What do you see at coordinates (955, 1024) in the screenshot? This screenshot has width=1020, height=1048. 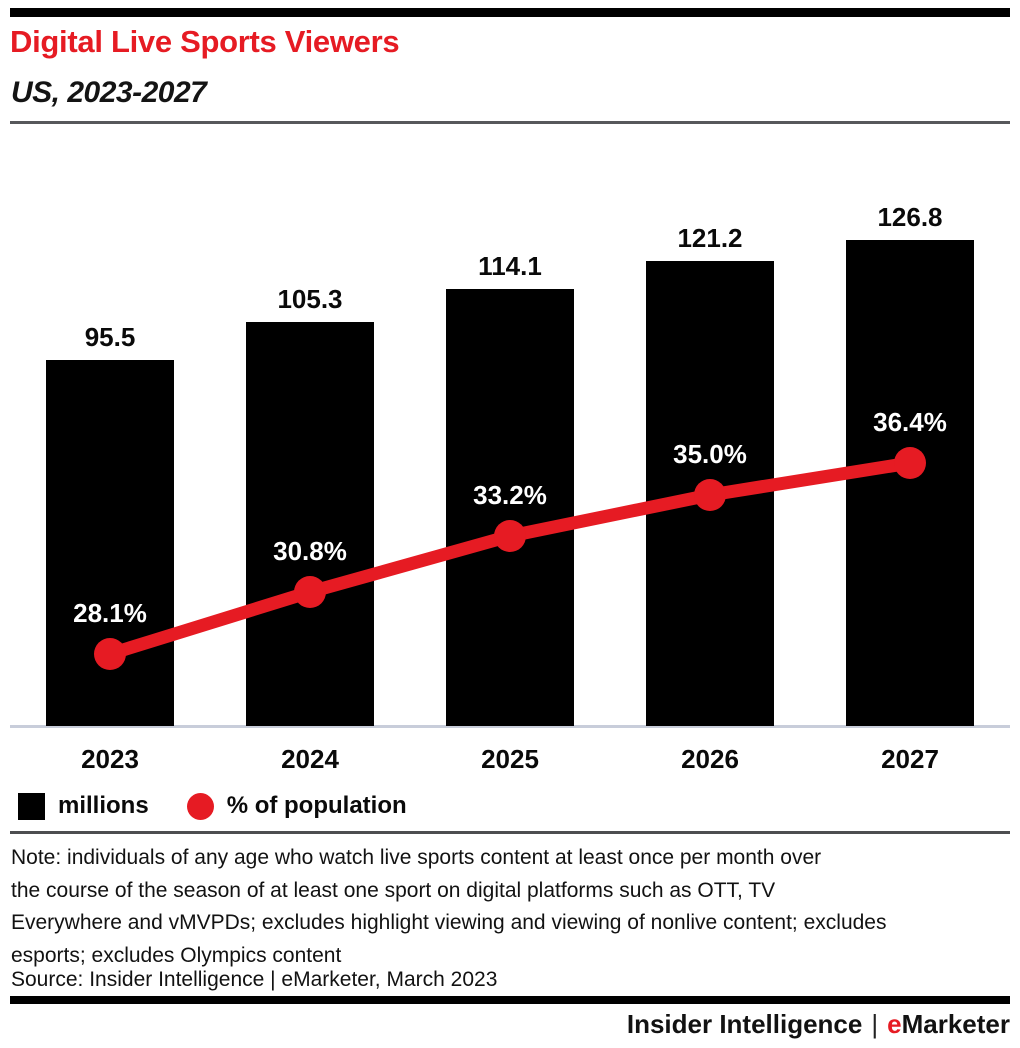 I see `footer-brand-marketer: Marketer` at bounding box center [955, 1024].